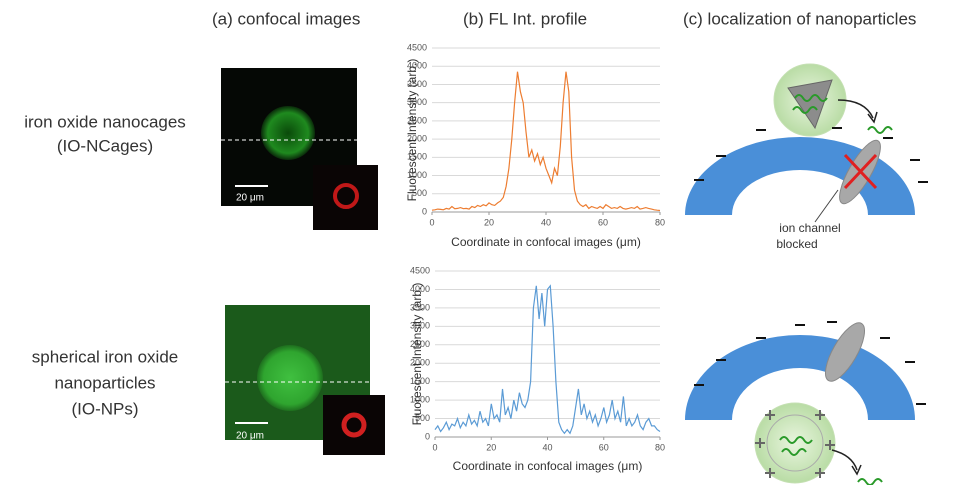 This screenshot has height=485, width=961. I want to click on diagram-blocked: ion channel blocked, so click(806, 157).